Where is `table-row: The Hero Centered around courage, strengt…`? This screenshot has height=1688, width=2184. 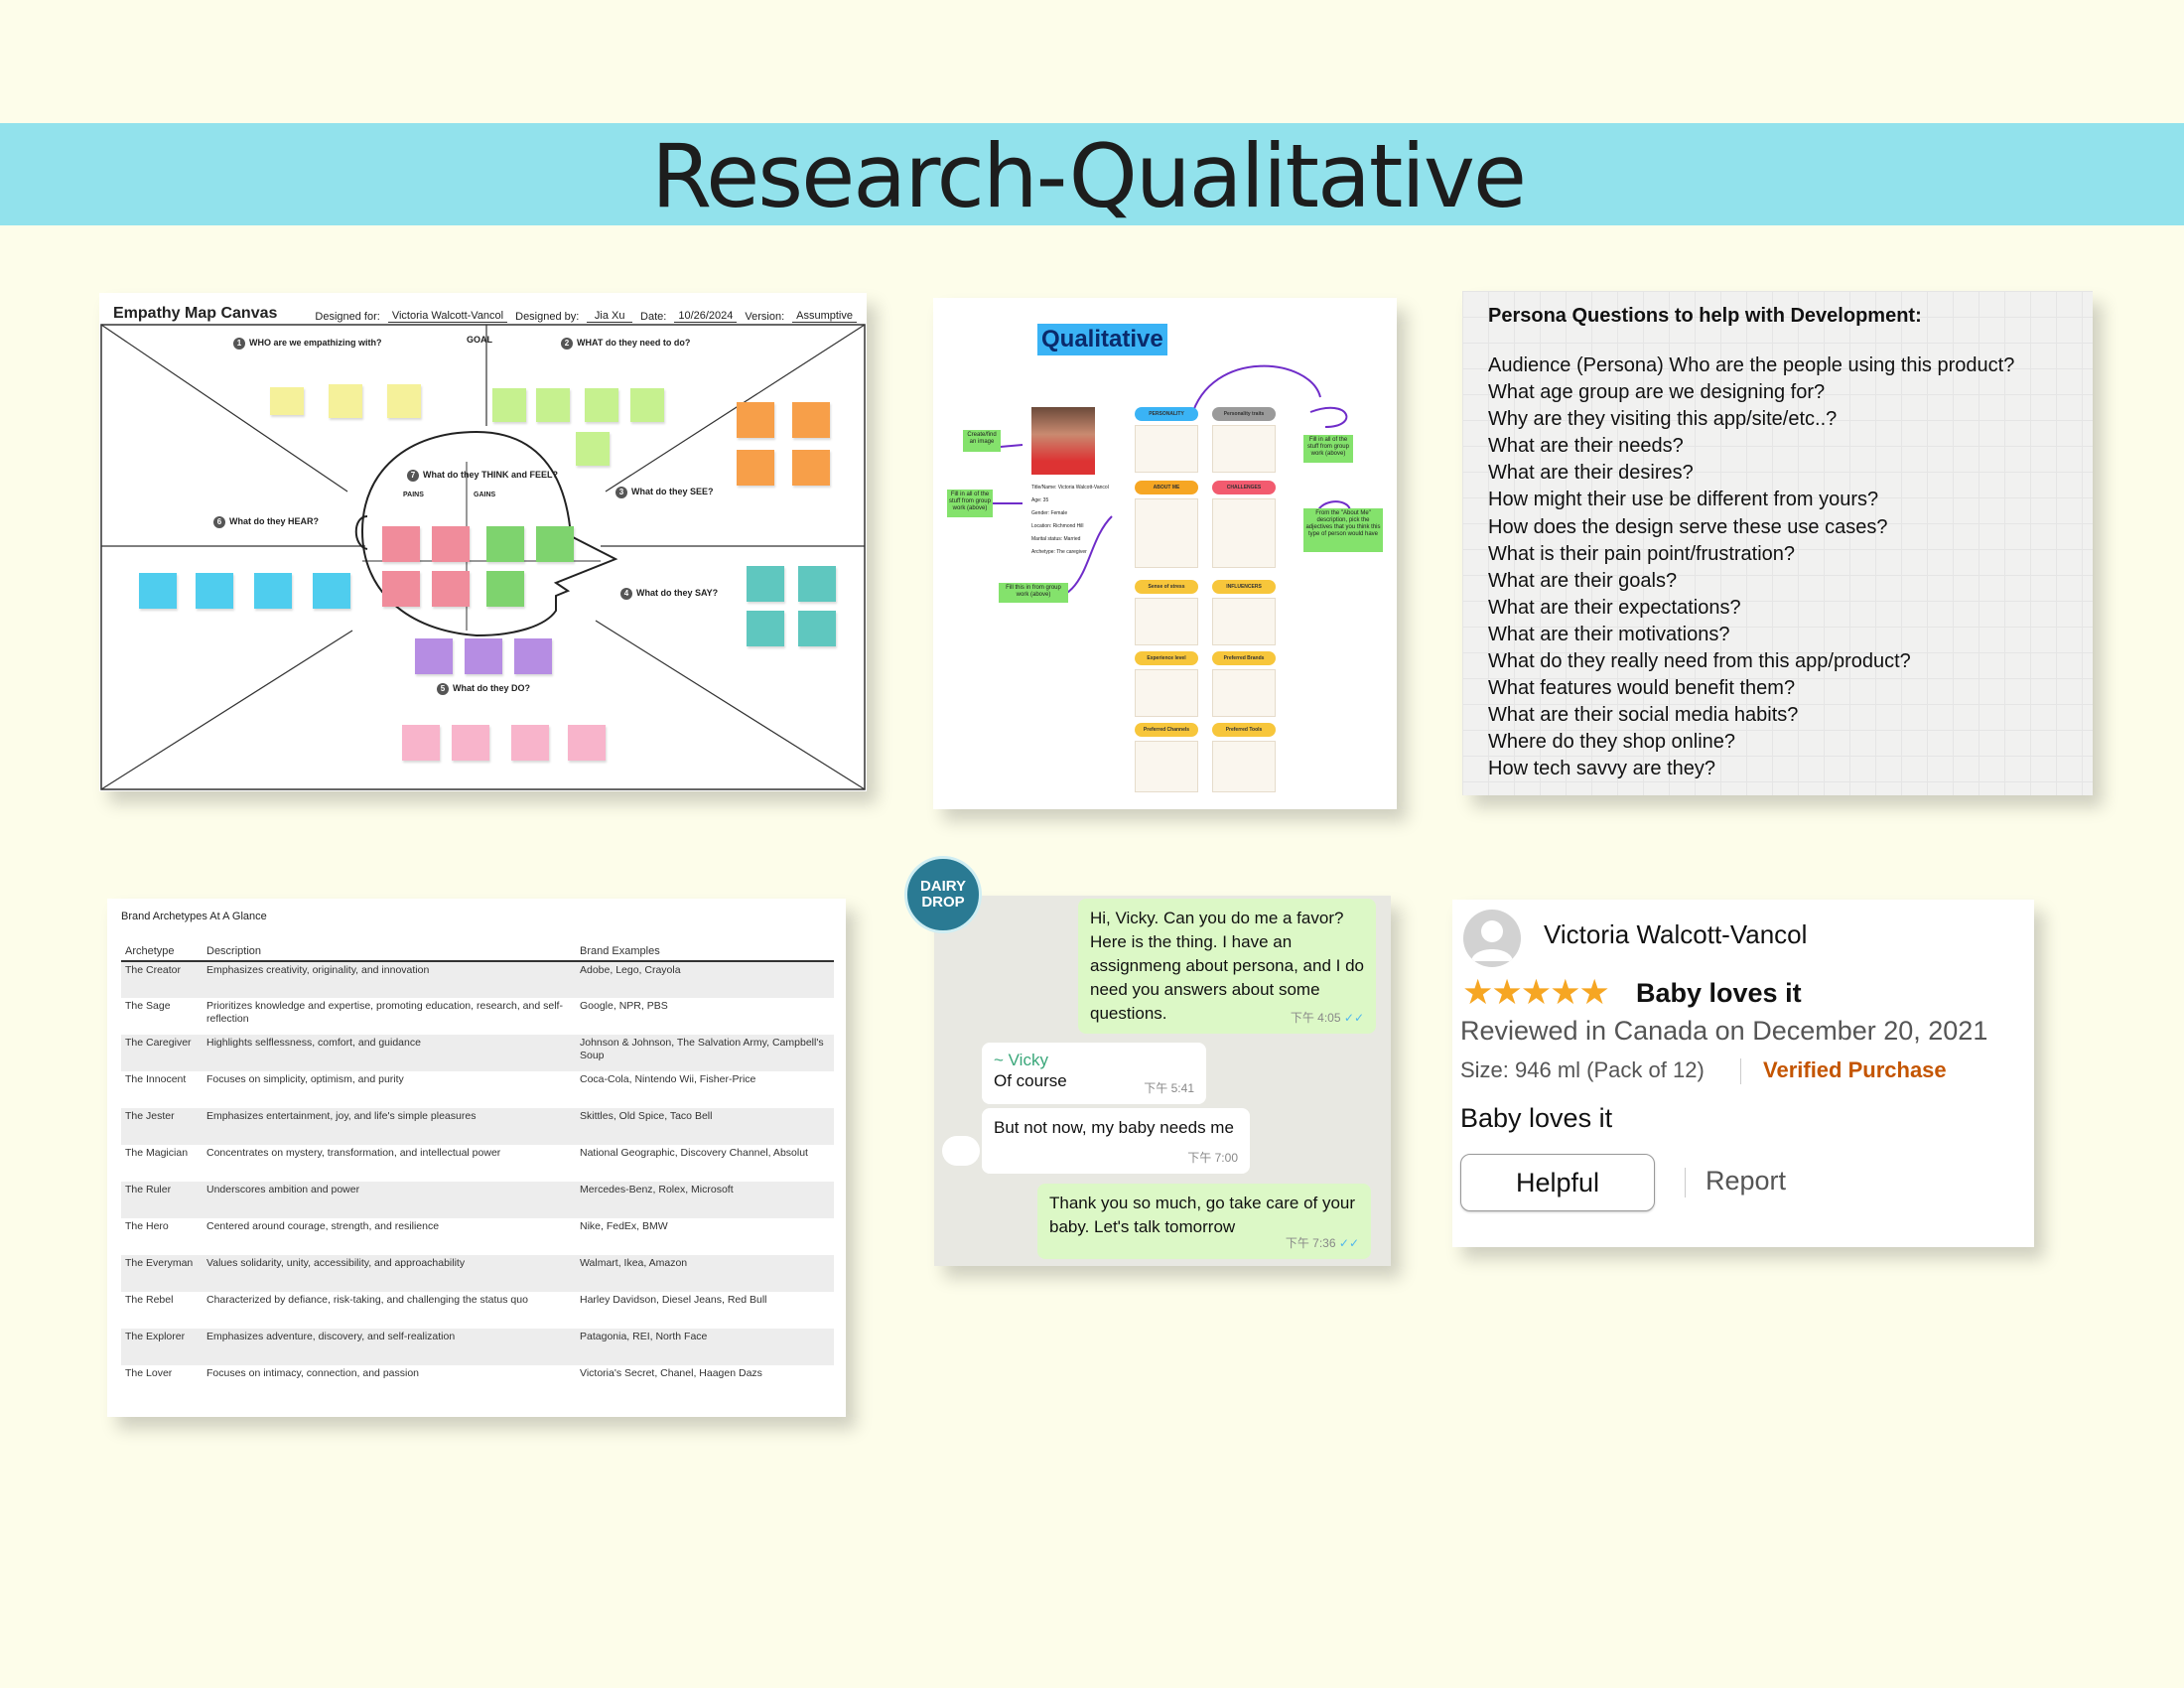
table-row: The Hero Centered around courage, strengt… is located at coordinates (477, 1236).